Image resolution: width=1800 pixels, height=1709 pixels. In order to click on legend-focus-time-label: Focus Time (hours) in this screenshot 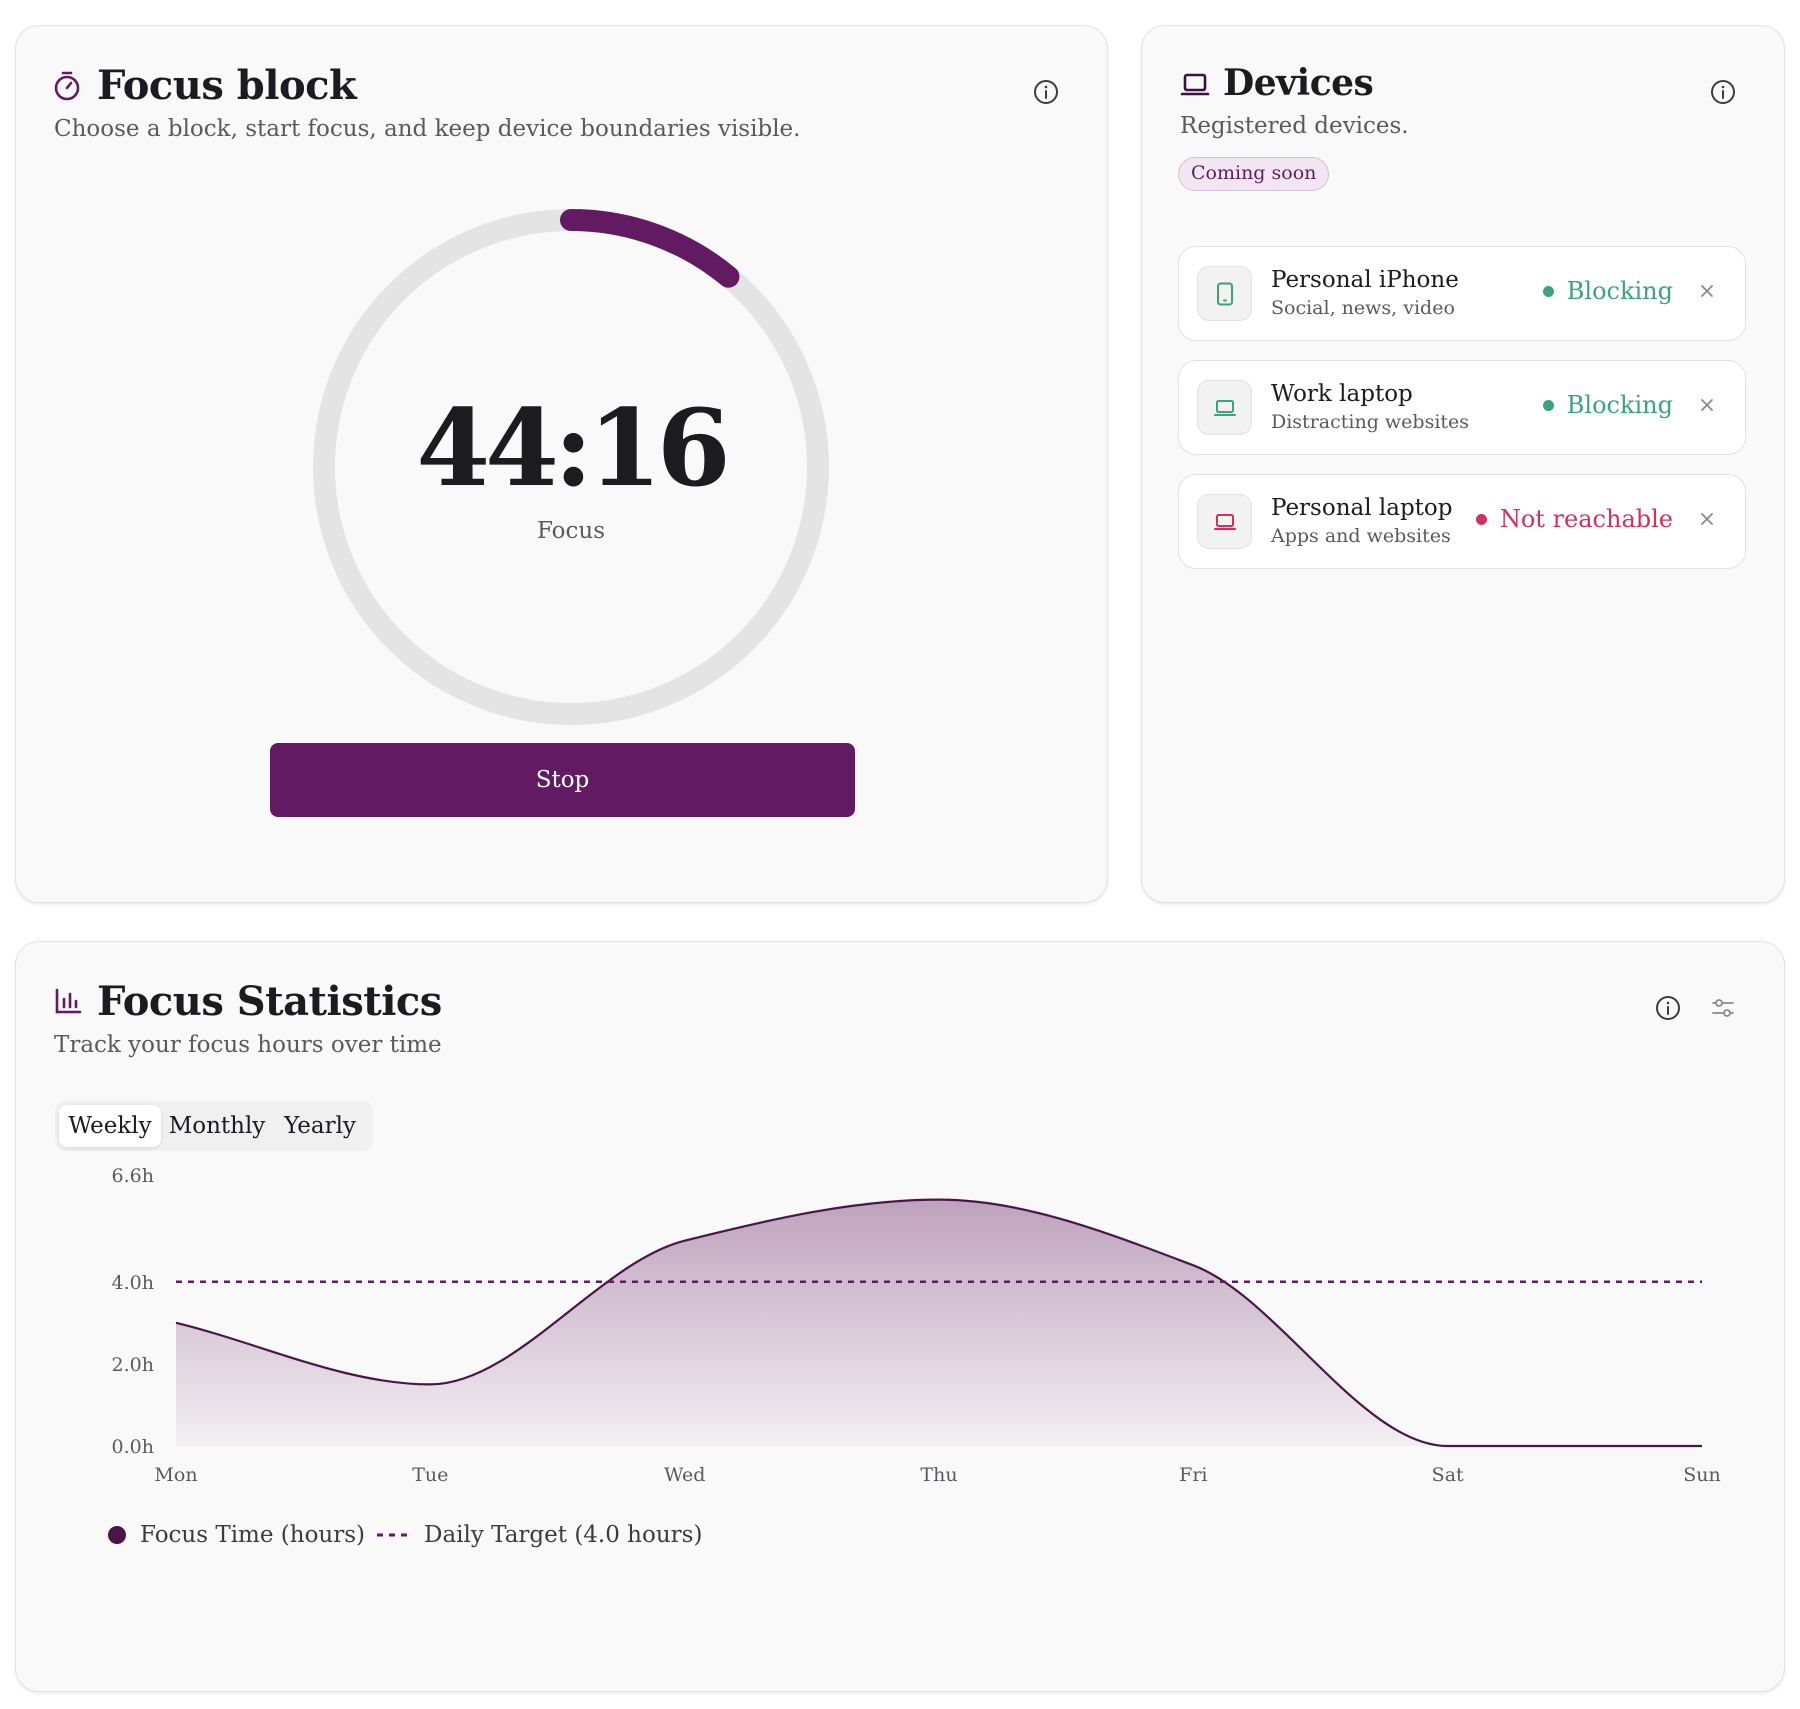, I will do `click(253, 1535)`.